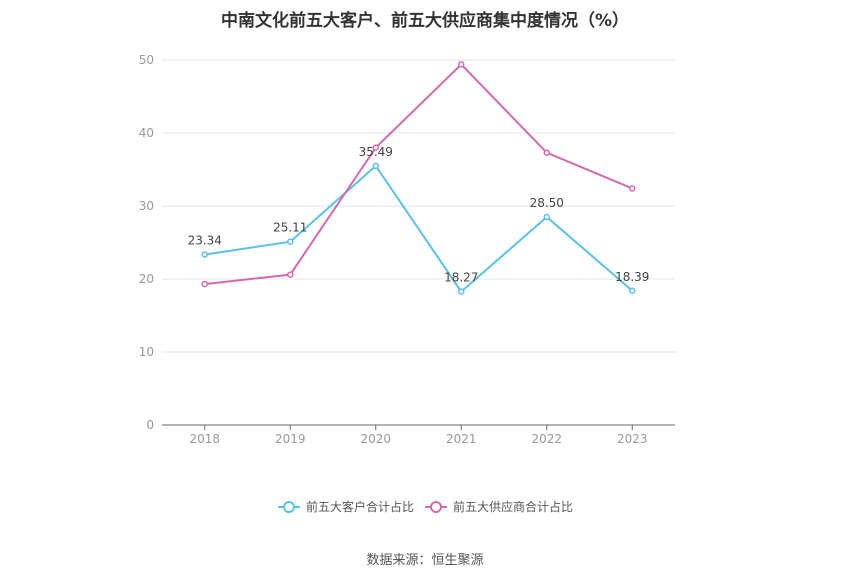 This screenshot has width=850, height=574. What do you see at coordinates (461, 278) in the screenshot?
I see `data-label: 18.27` at bounding box center [461, 278].